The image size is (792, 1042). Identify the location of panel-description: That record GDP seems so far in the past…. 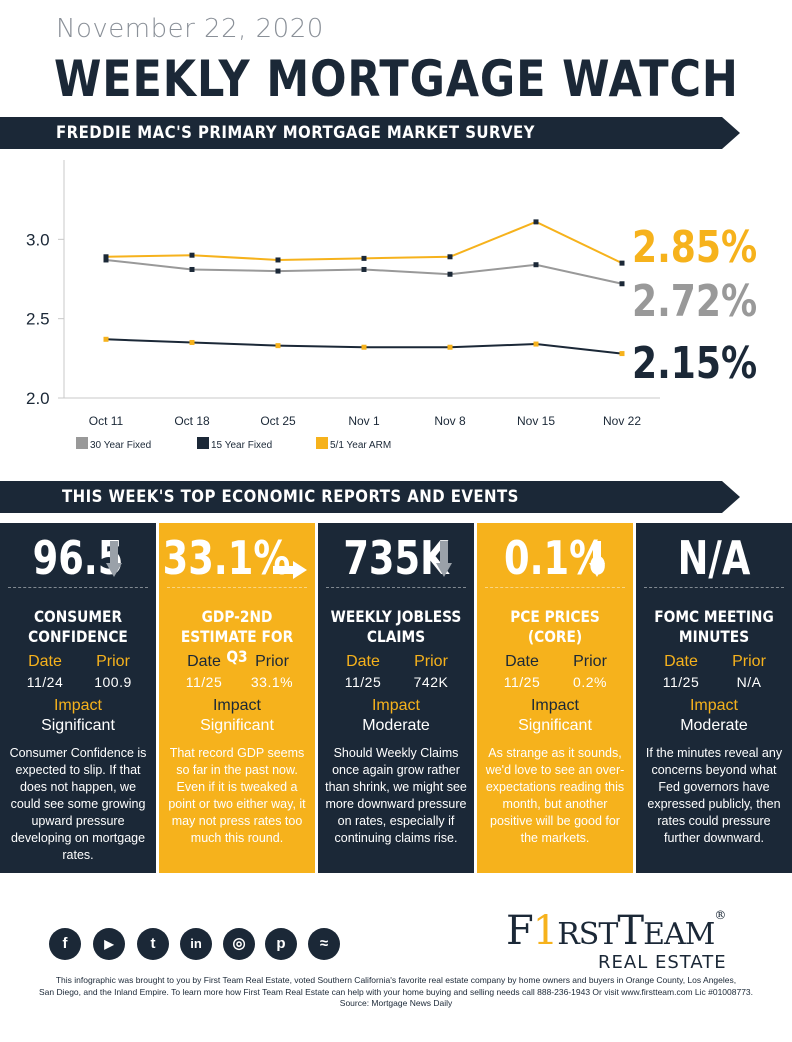
(237, 795).